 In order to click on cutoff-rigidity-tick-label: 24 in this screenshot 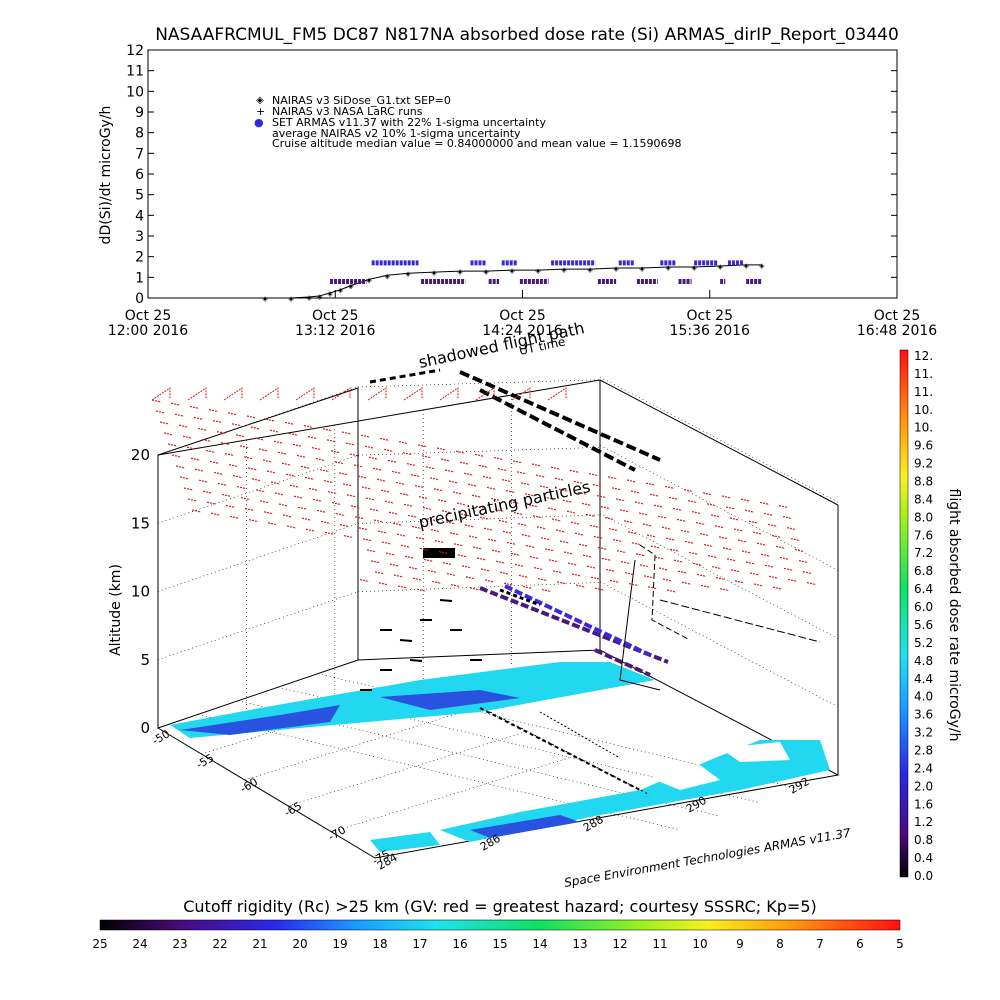, I will do `click(139, 944)`.